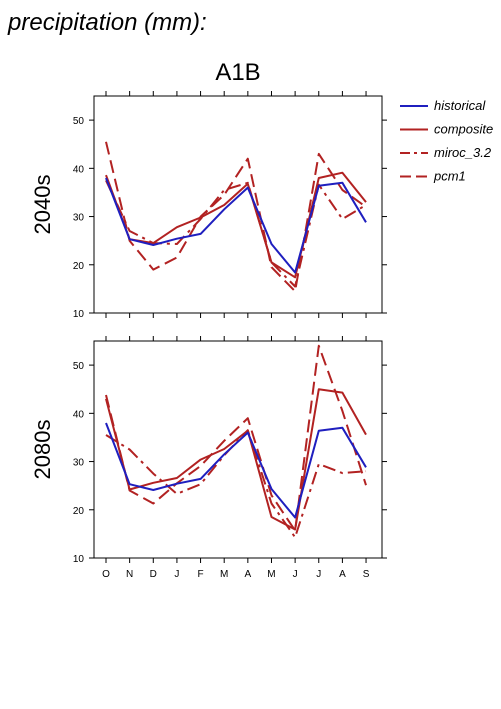 This screenshot has width=501, height=709. I want to click on legend-label: pcm1, so click(449, 176).